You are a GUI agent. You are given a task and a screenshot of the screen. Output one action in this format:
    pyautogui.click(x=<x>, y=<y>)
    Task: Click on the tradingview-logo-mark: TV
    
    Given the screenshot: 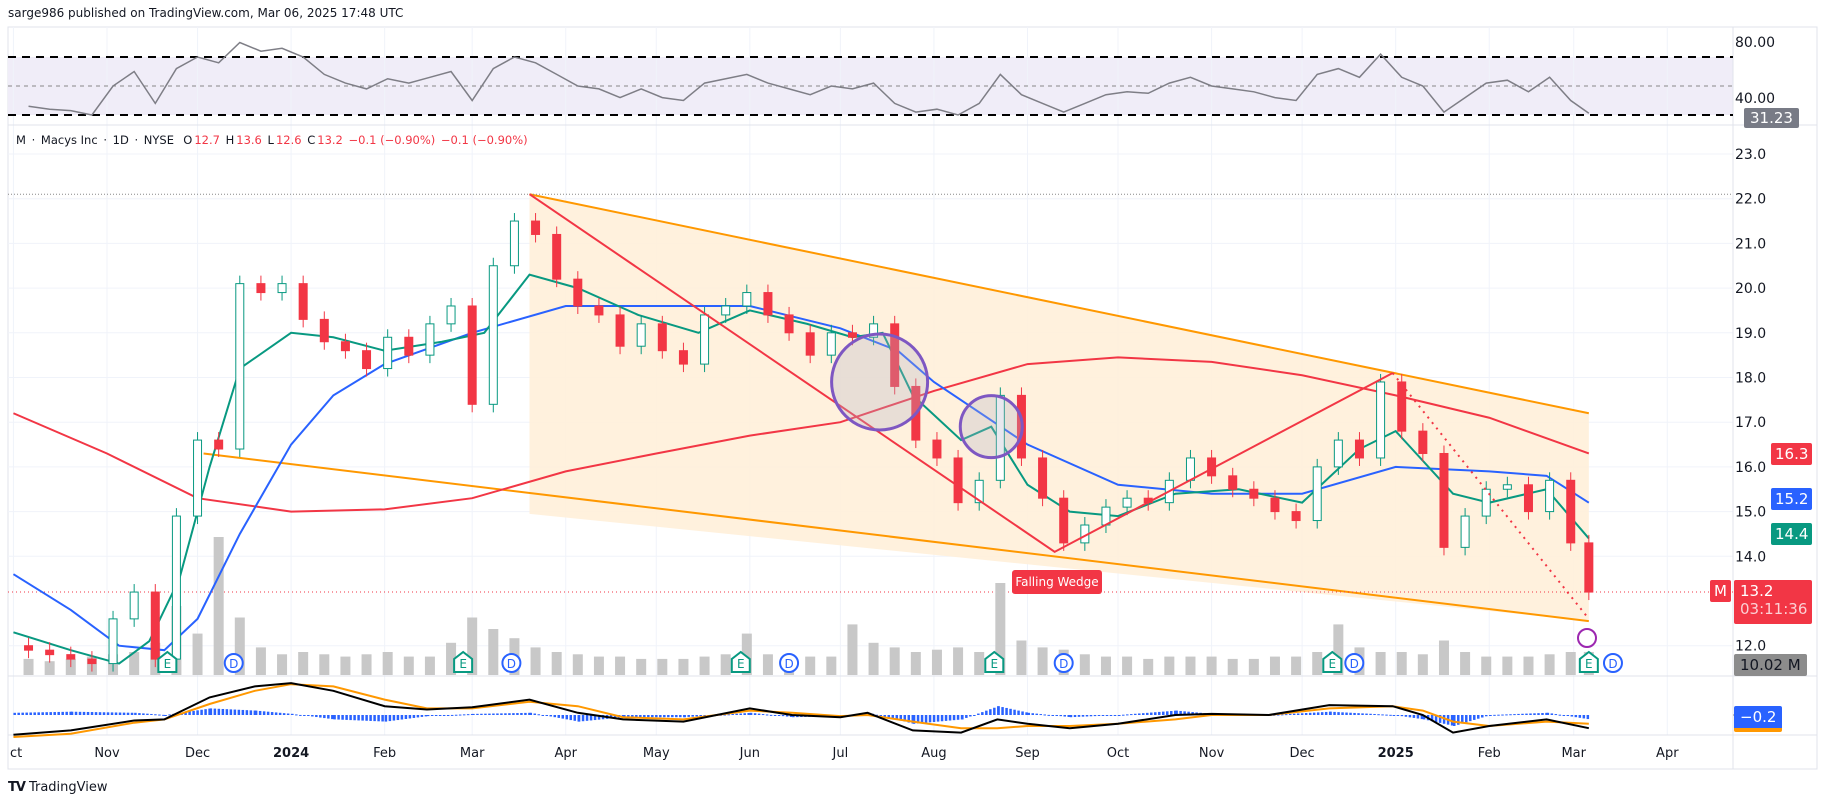 What is the action you would take?
    pyautogui.click(x=17, y=787)
    